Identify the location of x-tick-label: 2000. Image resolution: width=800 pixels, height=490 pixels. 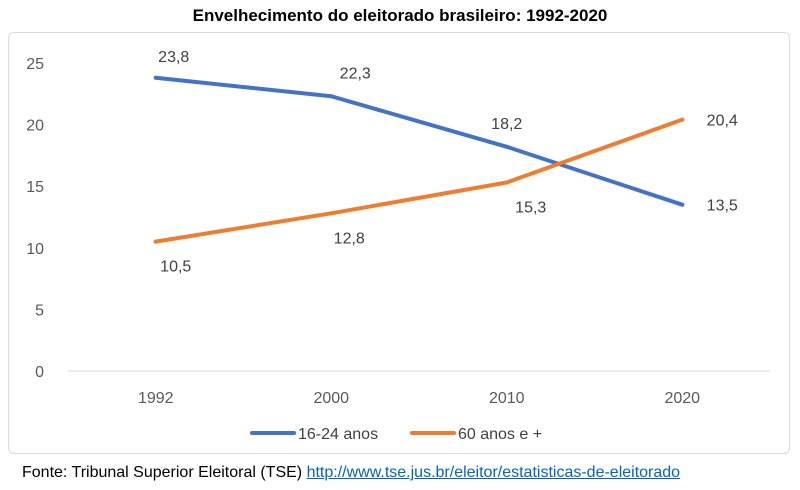
(331, 398).